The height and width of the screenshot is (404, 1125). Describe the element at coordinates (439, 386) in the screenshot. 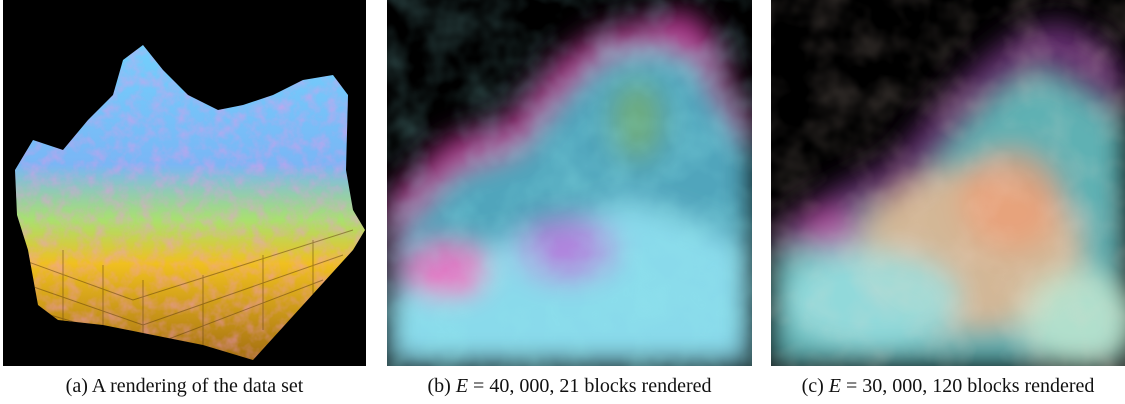

I see `caption-b-prefix: (b)` at that location.